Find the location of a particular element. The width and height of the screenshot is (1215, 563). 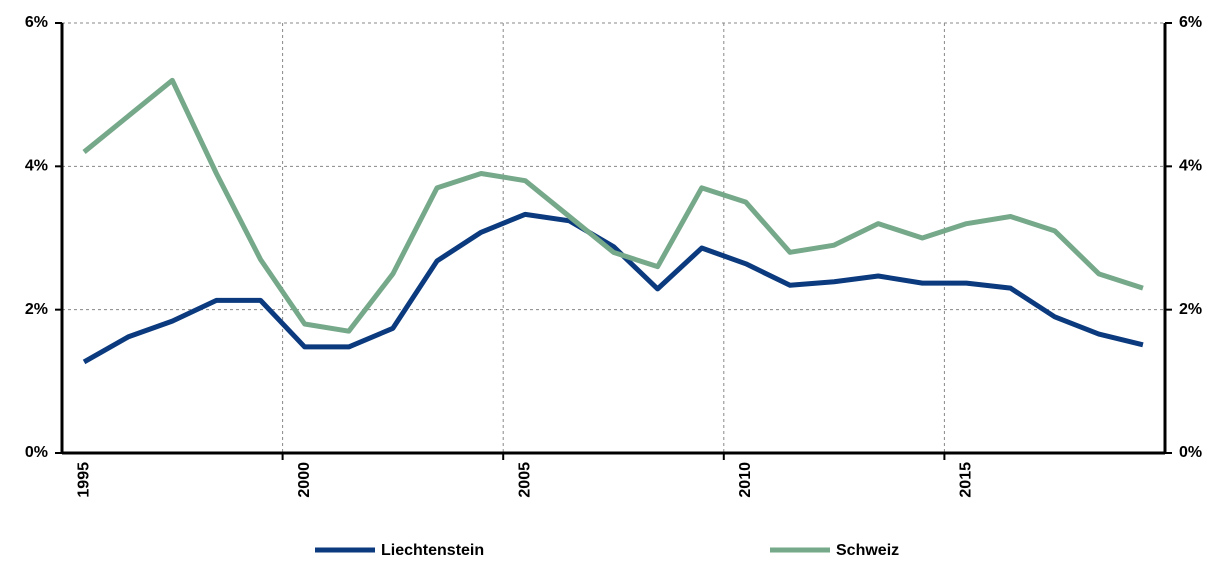

y2-tick-label: 6% is located at coordinates (1190, 22).